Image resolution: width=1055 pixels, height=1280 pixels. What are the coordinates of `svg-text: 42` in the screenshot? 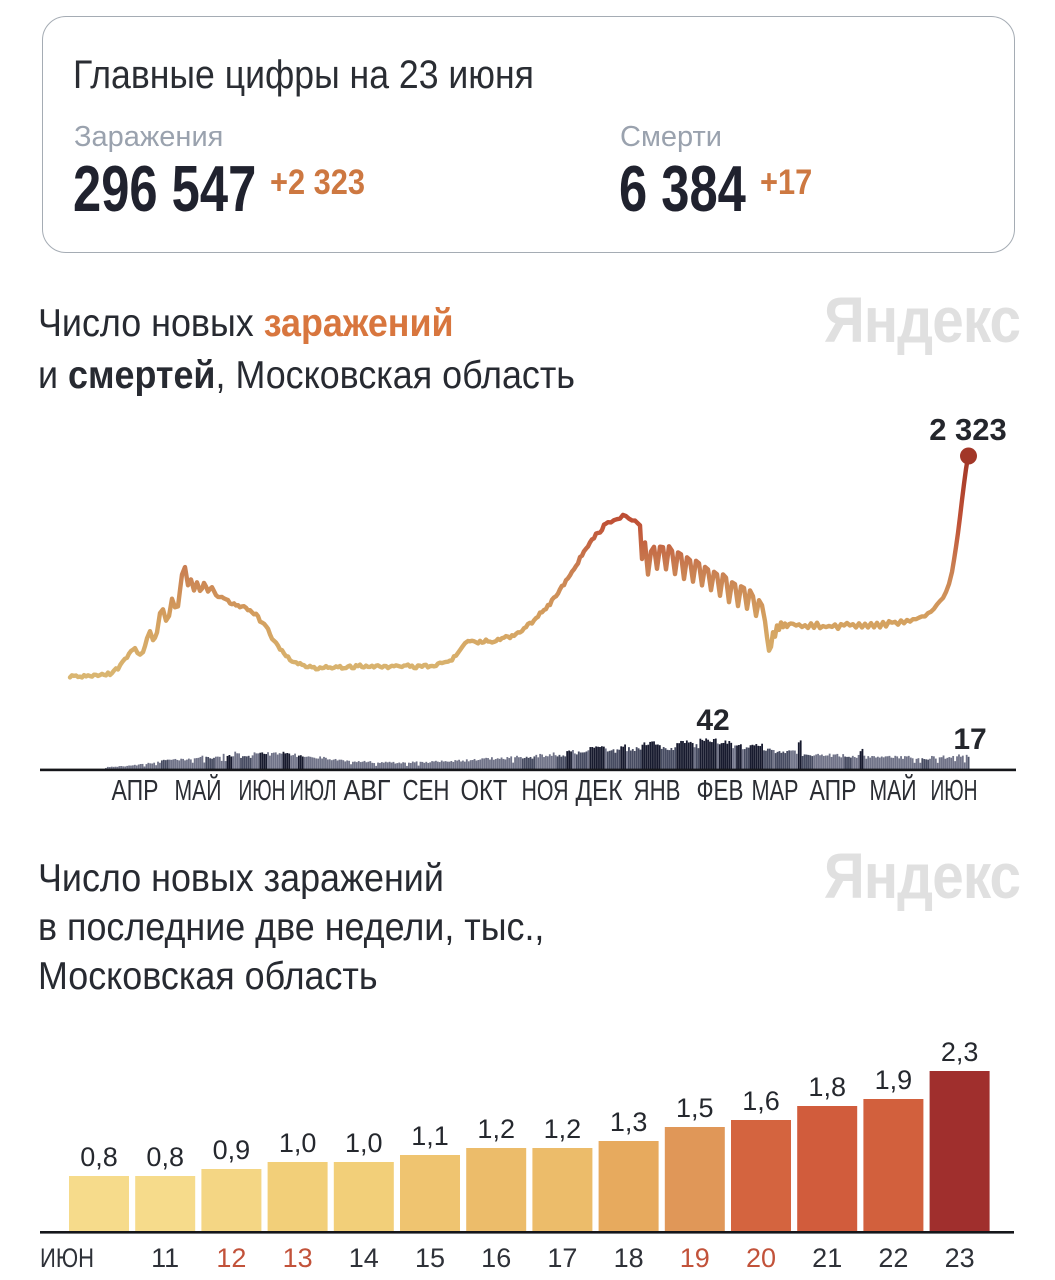 It's located at (712, 720).